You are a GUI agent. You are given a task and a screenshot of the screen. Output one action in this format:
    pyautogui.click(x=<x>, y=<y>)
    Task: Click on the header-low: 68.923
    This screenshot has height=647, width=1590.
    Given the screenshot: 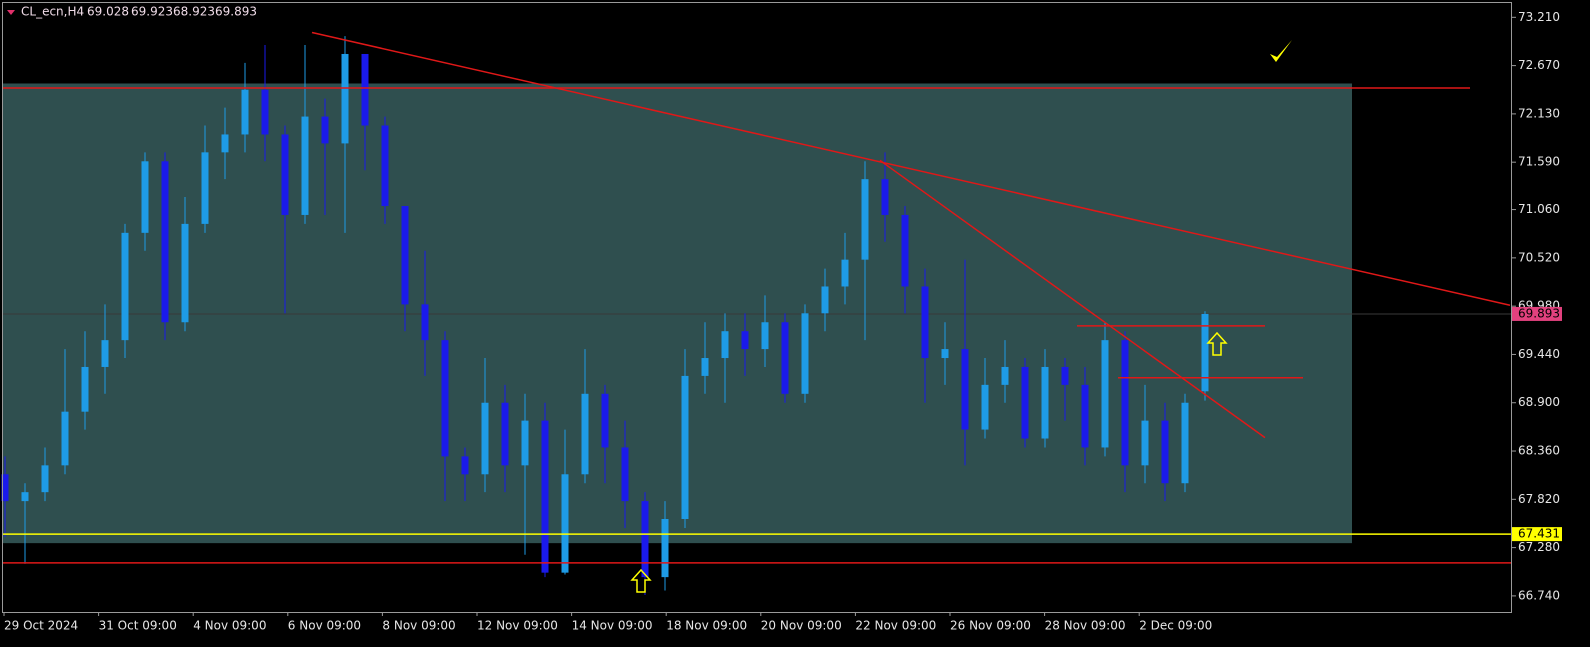 What is the action you would take?
    pyautogui.click(x=194, y=12)
    